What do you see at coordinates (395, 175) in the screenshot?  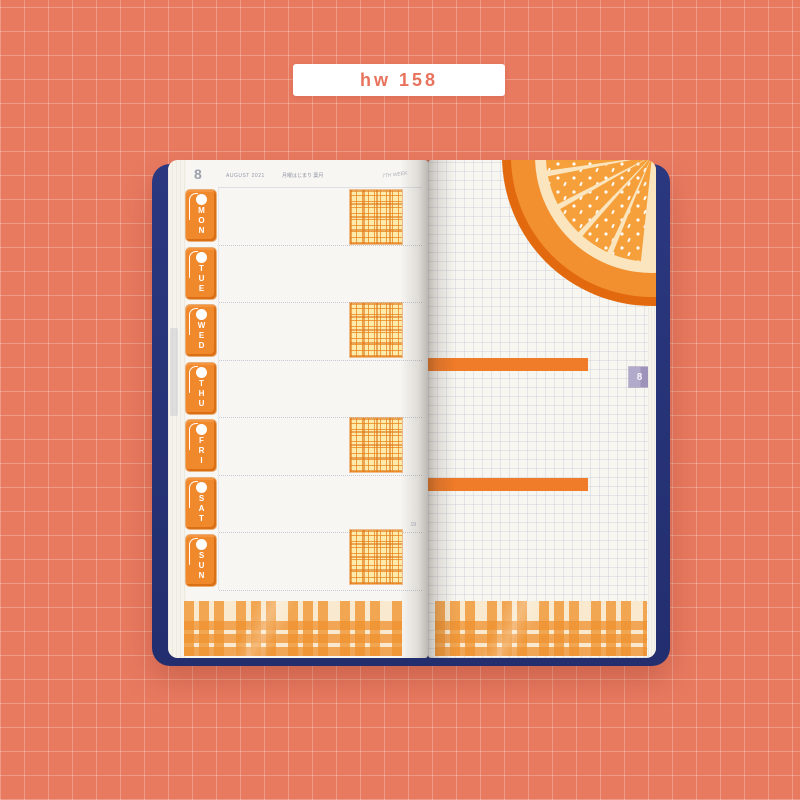 I see `week-note: 7TH WEEK` at bounding box center [395, 175].